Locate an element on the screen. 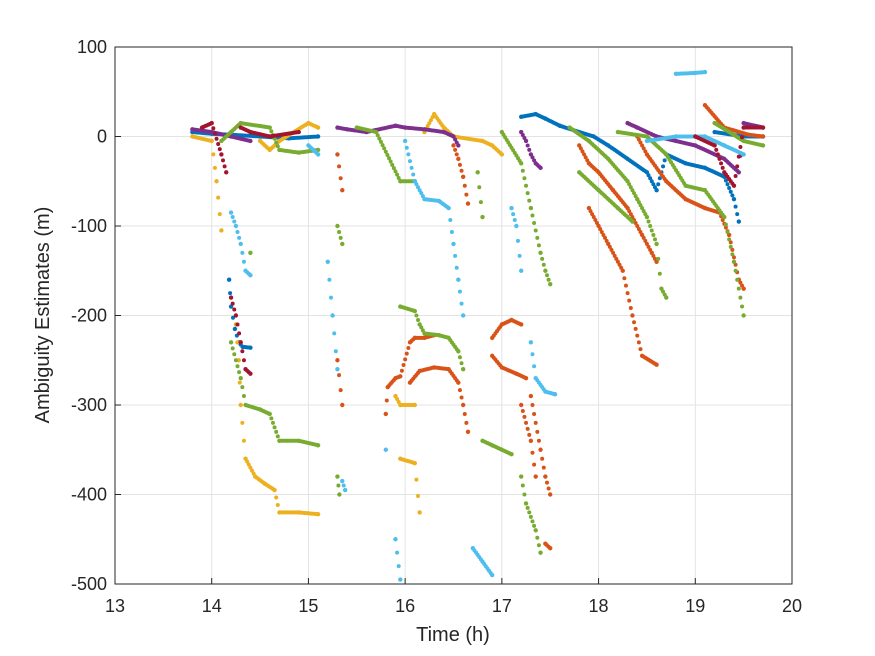 Image resolution: width=875 pixels, height=656 pixels. y-axis-label: Ambiguity Estimates (m) is located at coordinates (43, 315).